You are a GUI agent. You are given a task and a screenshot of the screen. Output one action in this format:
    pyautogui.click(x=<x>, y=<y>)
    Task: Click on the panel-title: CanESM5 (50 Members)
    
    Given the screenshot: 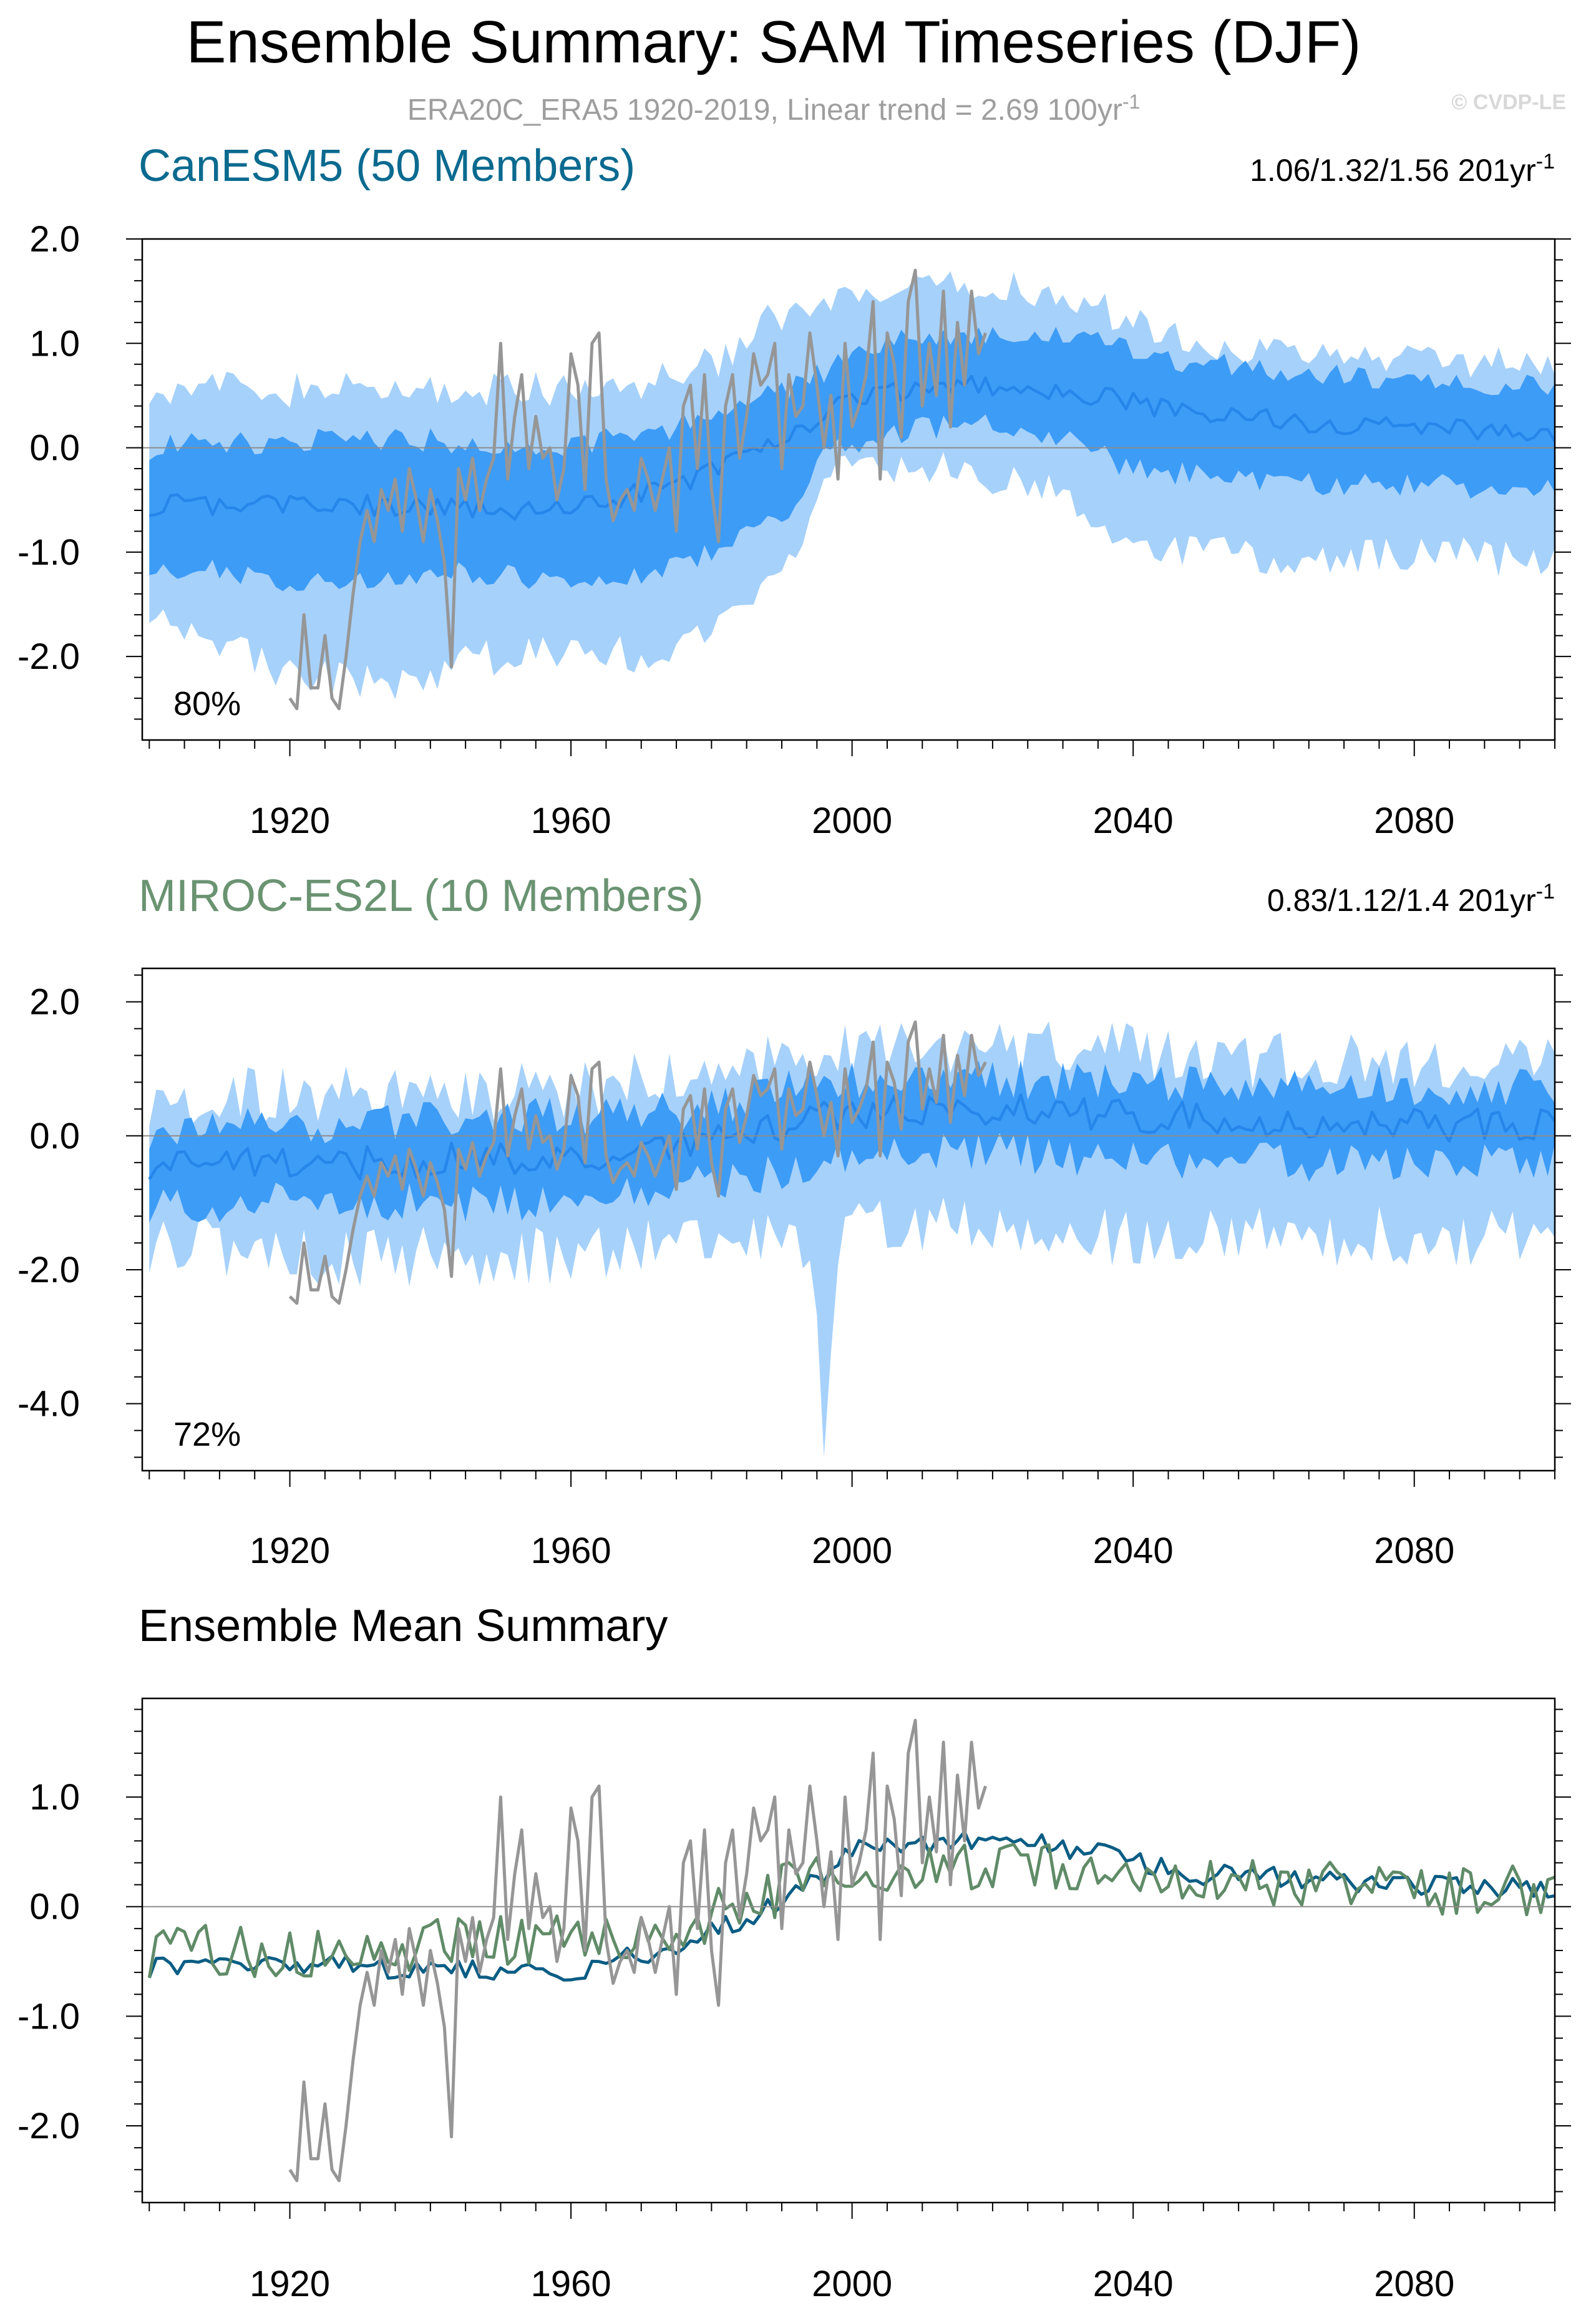 What is the action you would take?
    pyautogui.click(x=387, y=166)
    